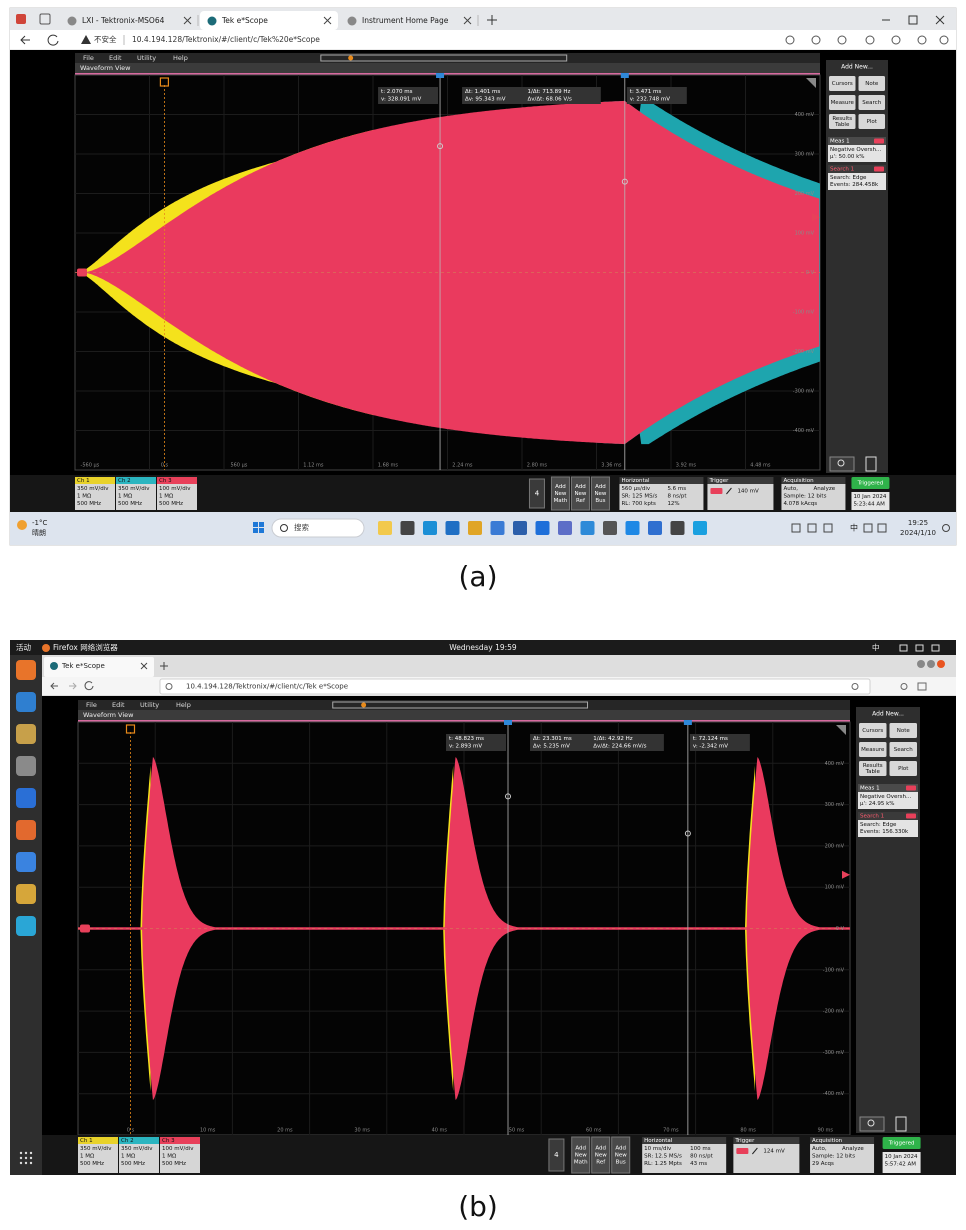 This screenshot has height=1230, width=966. Describe the element at coordinates (515, 686) in the screenshot. I see `url-field` at that location.